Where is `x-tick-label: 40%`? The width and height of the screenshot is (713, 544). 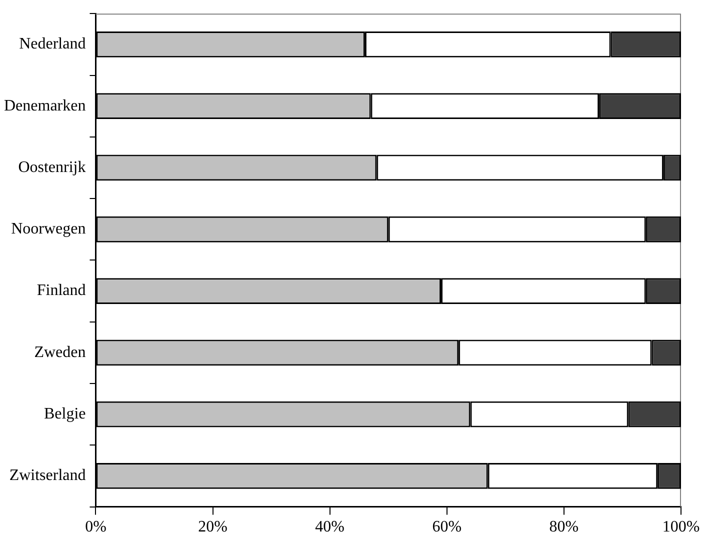 x-tick-label: 40% is located at coordinates (330, 527).